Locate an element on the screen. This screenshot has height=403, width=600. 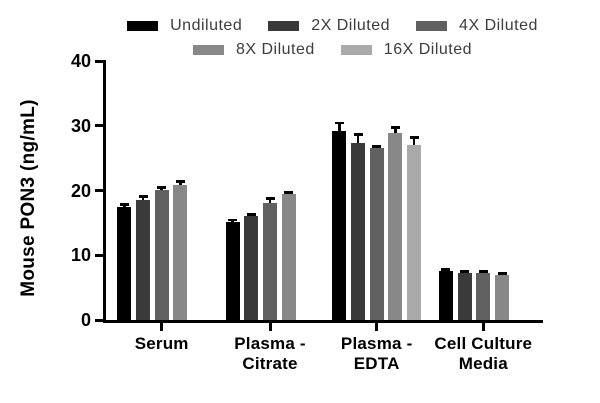
y-tick-label: 20 is located at coordinates (80, 190).